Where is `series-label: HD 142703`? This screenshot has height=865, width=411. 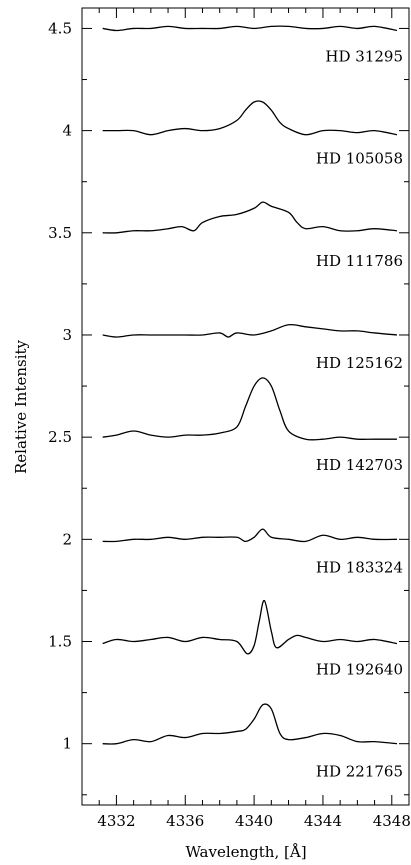 series-label: HD 142703 is located at coordinates (359, 465).